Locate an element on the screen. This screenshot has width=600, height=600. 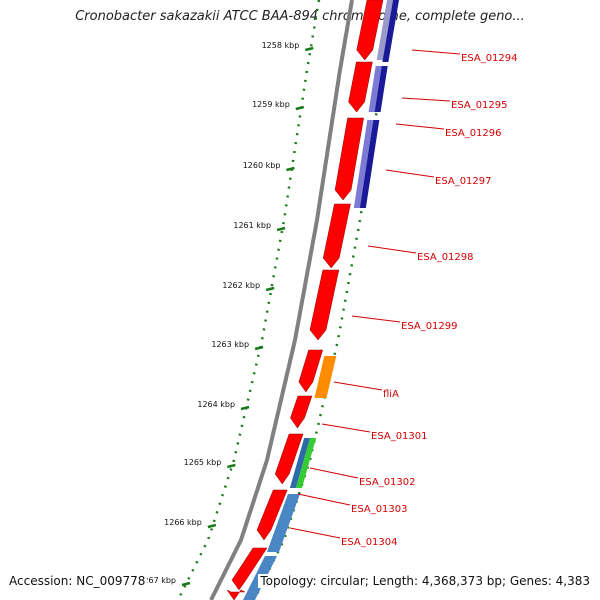
gene-label: ESA_01302 is located at coordinates (387, 482).